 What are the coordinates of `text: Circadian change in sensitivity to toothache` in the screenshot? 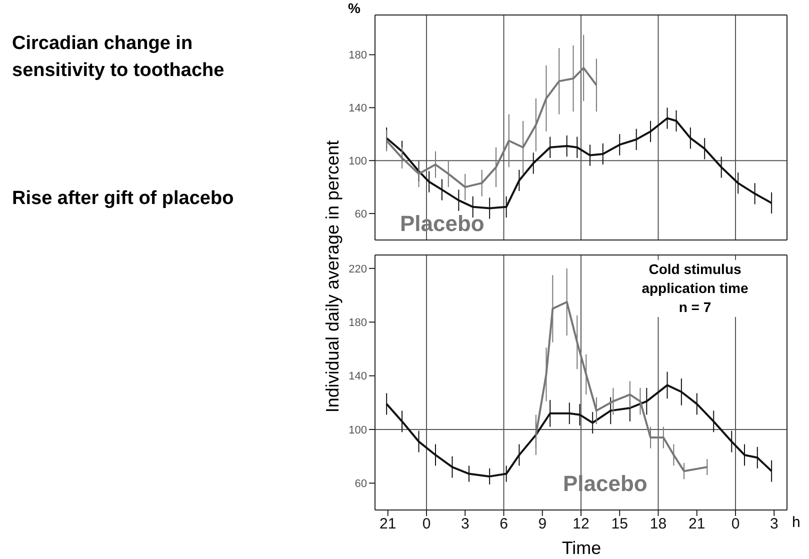 It's located at (119, 57).